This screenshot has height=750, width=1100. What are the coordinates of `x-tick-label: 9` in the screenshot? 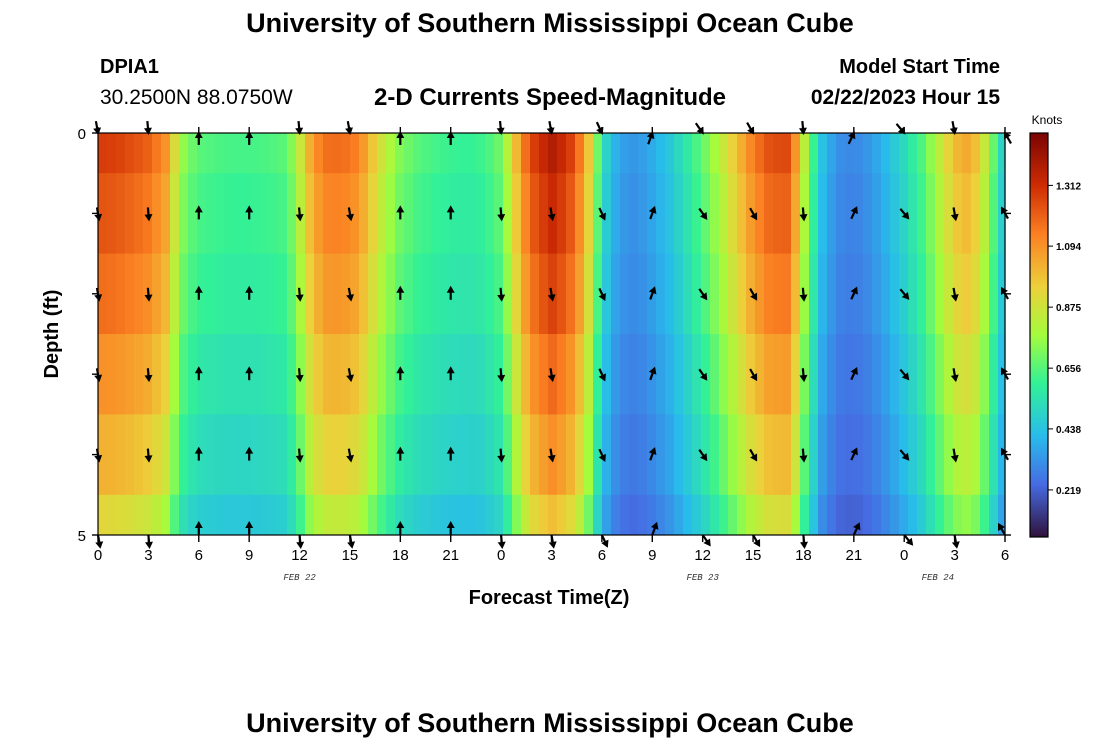 It's located at (652, 555).